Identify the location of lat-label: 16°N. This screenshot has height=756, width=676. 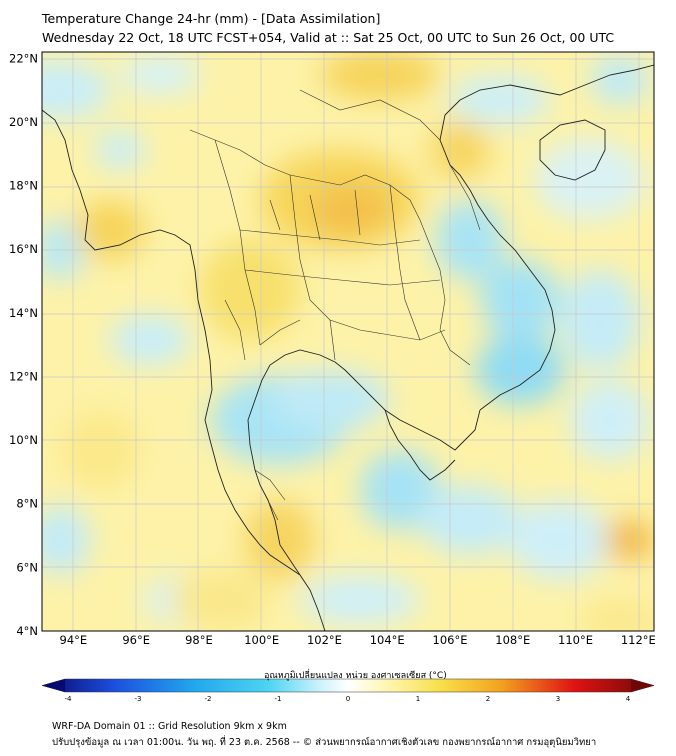
(23, 249).